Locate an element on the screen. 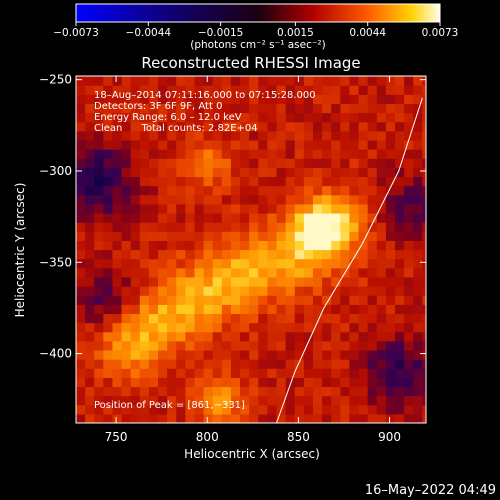 The width and height of the screenshot is (500, 500). y-tick-label: −400 is located at coordinates (55, 354).